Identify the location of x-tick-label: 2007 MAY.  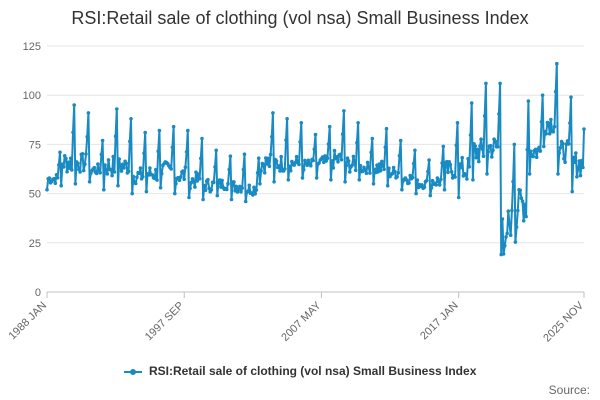
(301, 321).